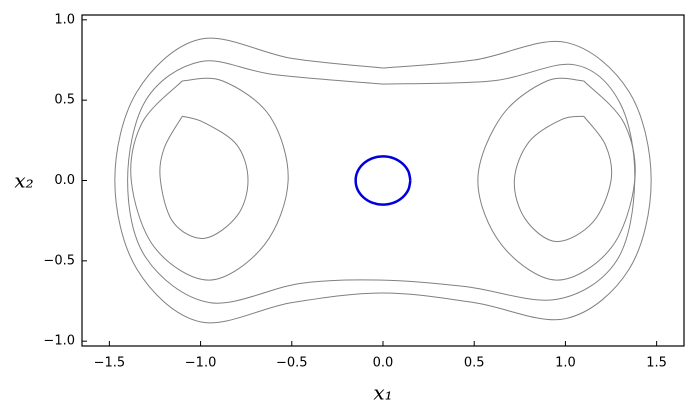 This screenshot has width=698, height=419. Describe the element at coordinates (64, 100) in the screenshot. I see `y-tick-label: 0.5` at that location.